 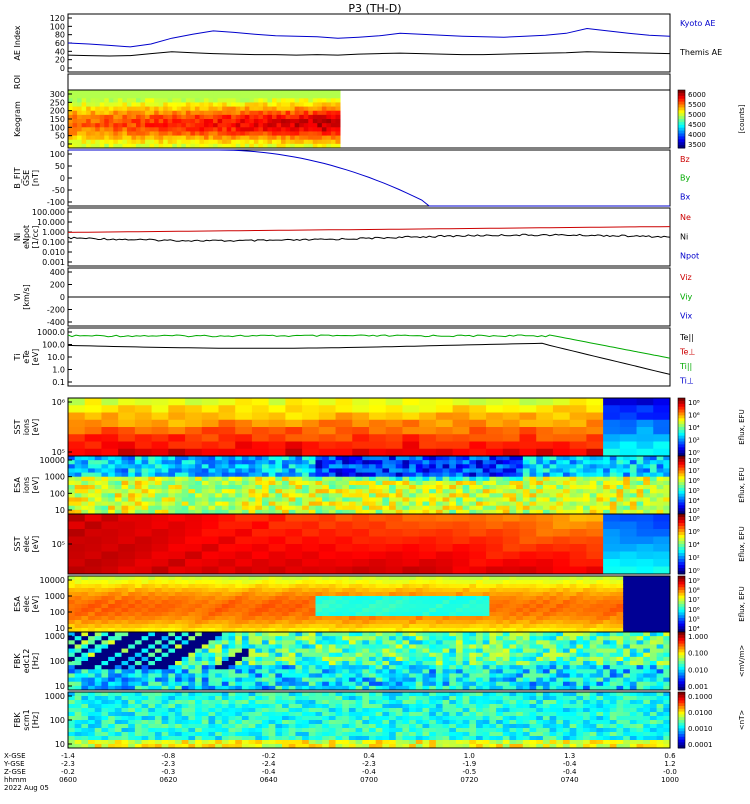 I want to click on panel-roi: ROI, so click(x=341, y=82).